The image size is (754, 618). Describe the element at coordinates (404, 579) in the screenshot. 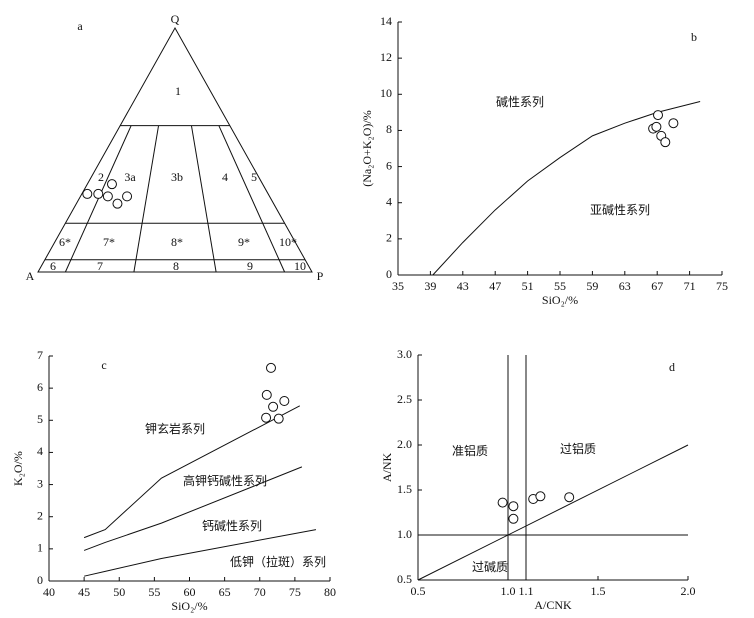

I see `y-tick-label: 0.5` at that location.